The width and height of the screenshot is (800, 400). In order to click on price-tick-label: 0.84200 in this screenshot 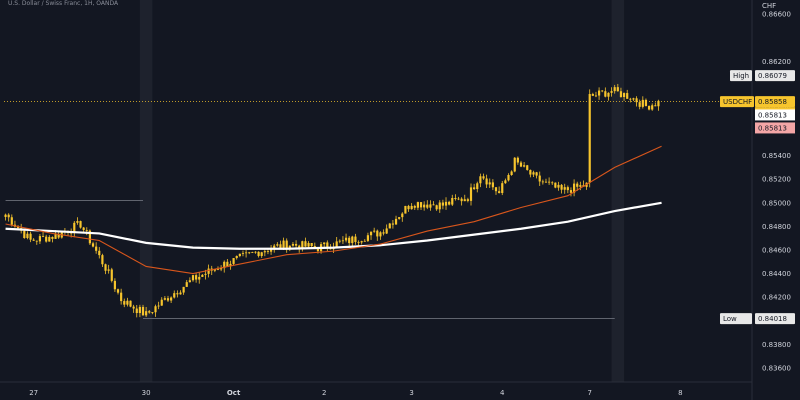, I will do `click(776, 298)`.